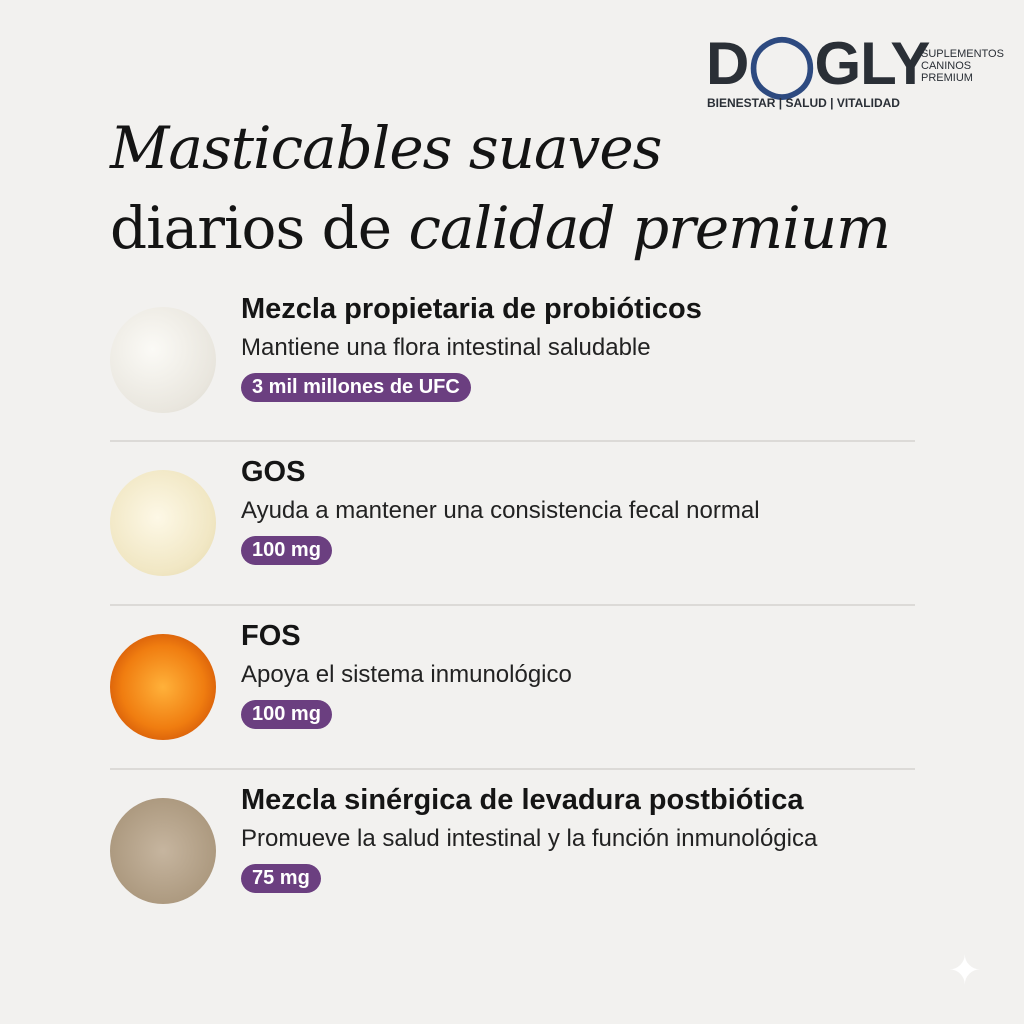  What do you see at coordinates (356, 387) in the screenshot?
I see `amount-badge: 3 mil millones de UFC` at bounding box center [356, 387].